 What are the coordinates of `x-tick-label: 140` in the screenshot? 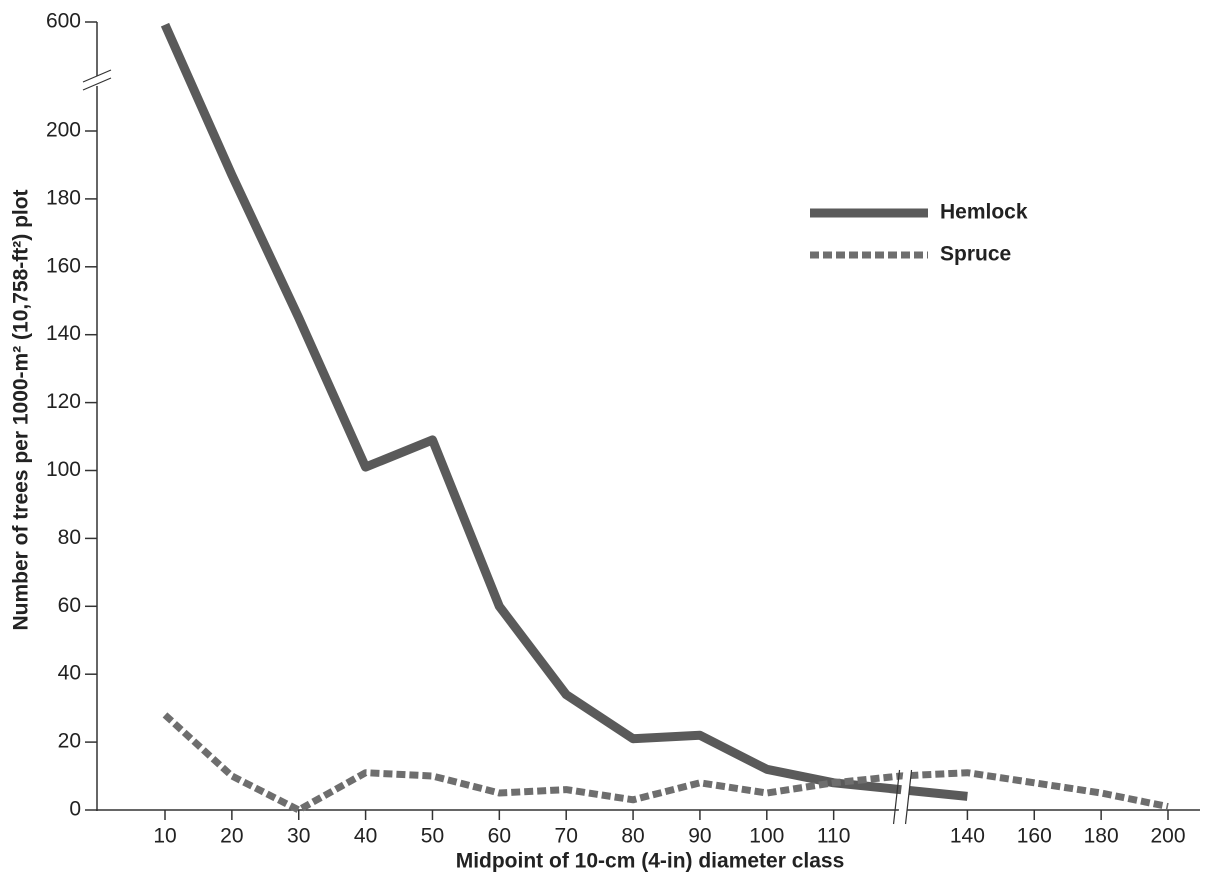 It's located at (967, 836).